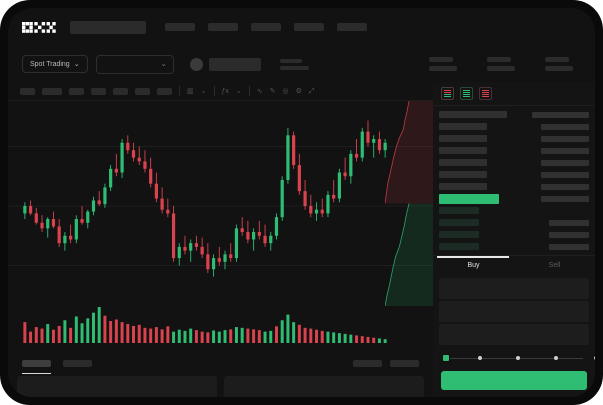 Image resolution: width=603 pixels, height=405 pixels. What do you see at coordinates (514, 334) in the screenshot?
I see `order-total-input` at bounding box center [514, 334].